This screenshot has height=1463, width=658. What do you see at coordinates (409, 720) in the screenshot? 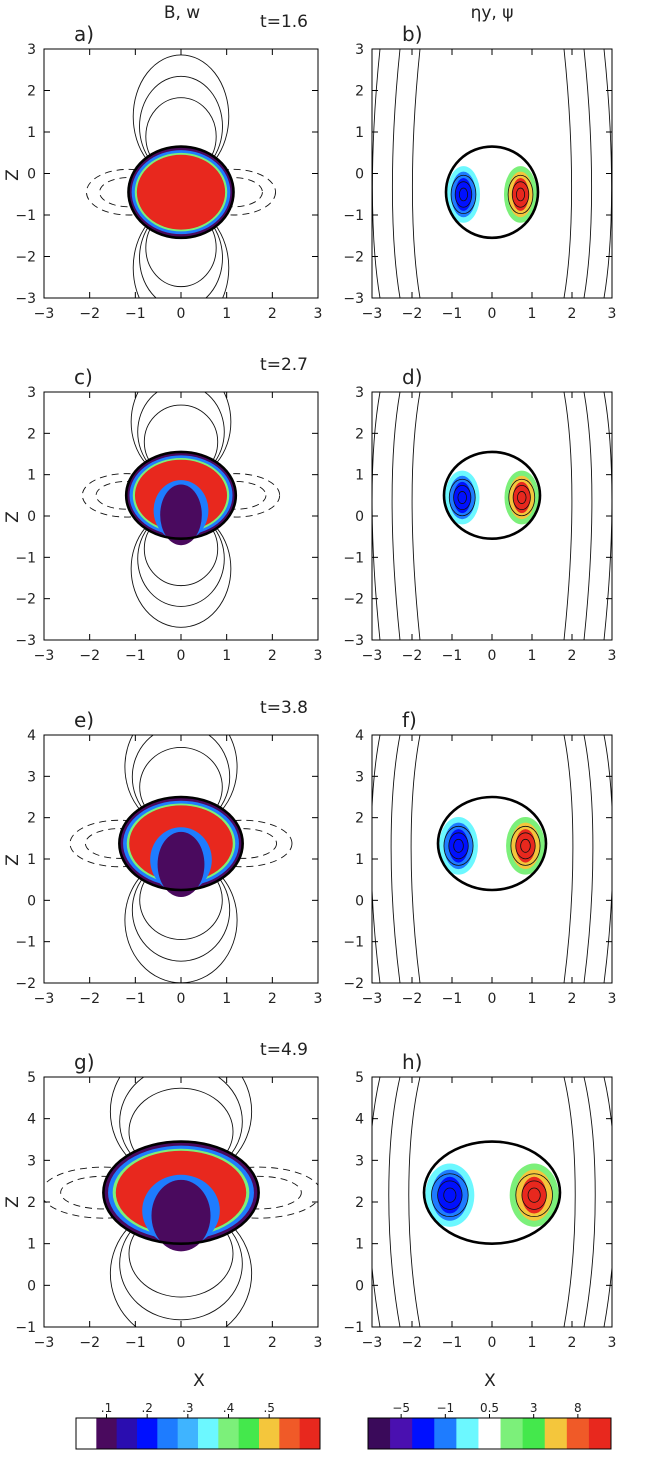
I see `panel-letter: f)` at bounding box center [409, 720].